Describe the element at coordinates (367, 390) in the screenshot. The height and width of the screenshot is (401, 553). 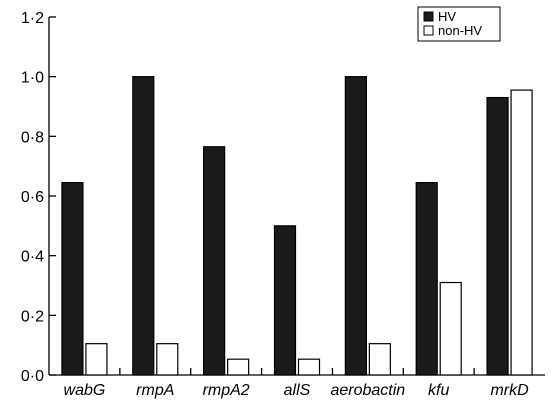
I see `x-tick-label: aerobactin` at that location.